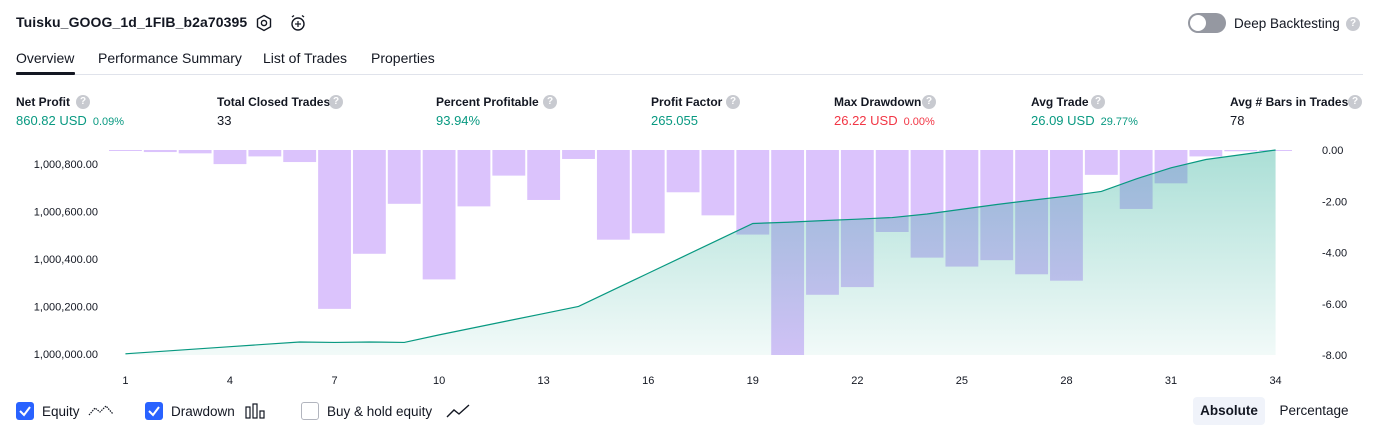 This screenshot has height=435, width=1379. Describe the element at coordinates (66, 213) in the screenshot. I see `left-axis-tick-label: 1,000,600.00` at that location.